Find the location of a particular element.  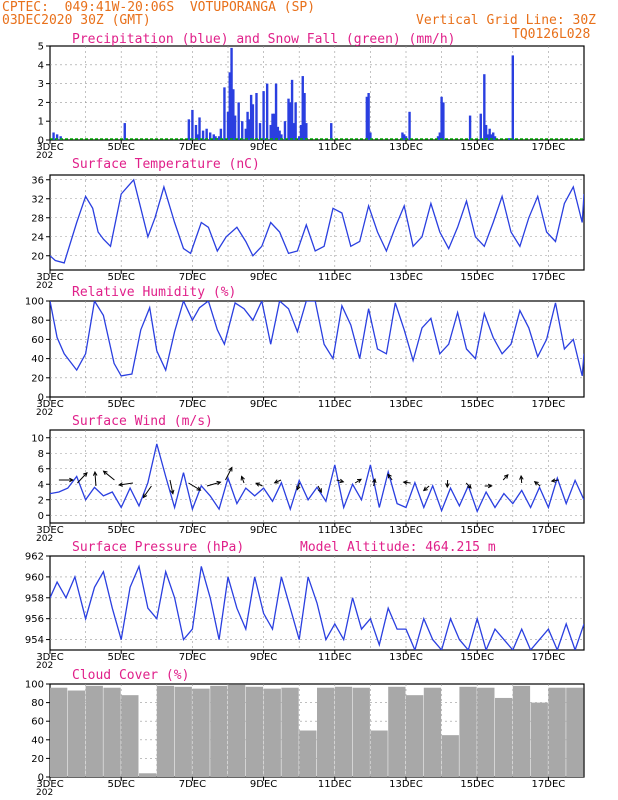

cloud-ytick-label: 60 is located at coordinates (37, 722).